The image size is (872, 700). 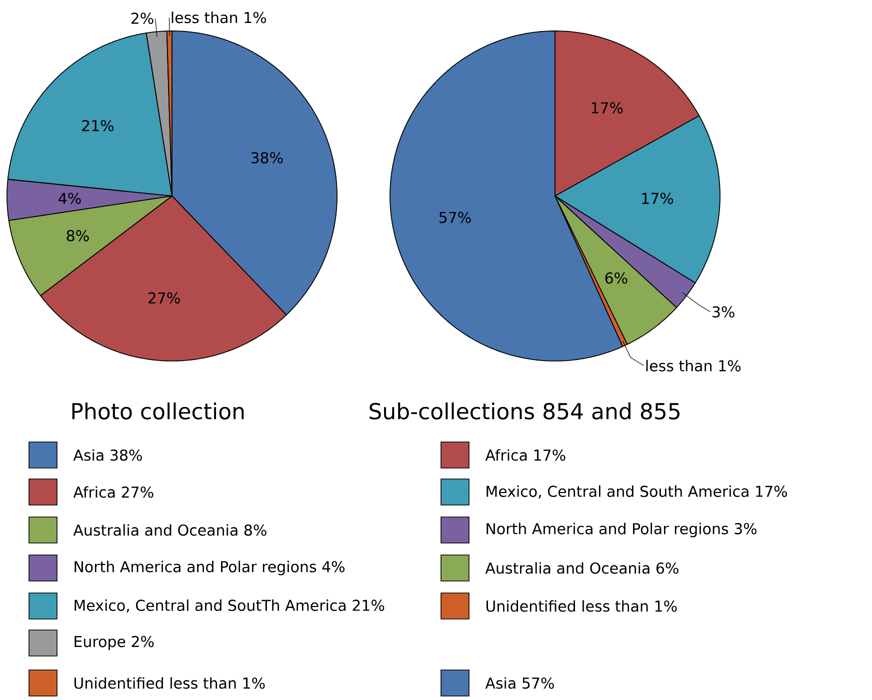 What do you see at coordinates (164, 298) in the screenshot?
I see `data-label: 27%` at bounding box center [164, 298].